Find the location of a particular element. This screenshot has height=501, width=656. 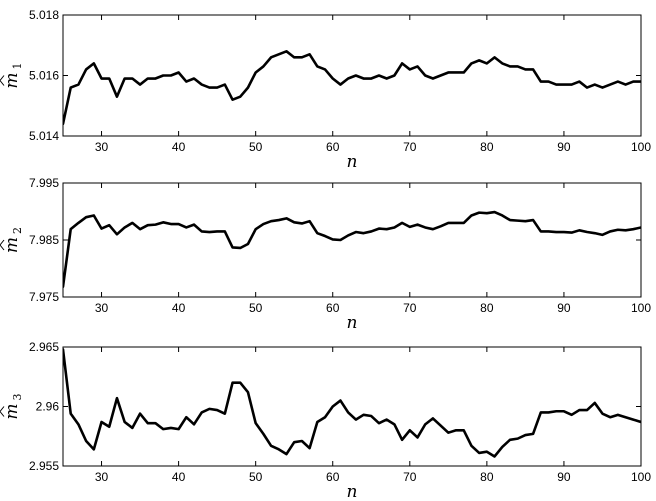

y-axis-label: m2 is located at coordinates (12, 240).